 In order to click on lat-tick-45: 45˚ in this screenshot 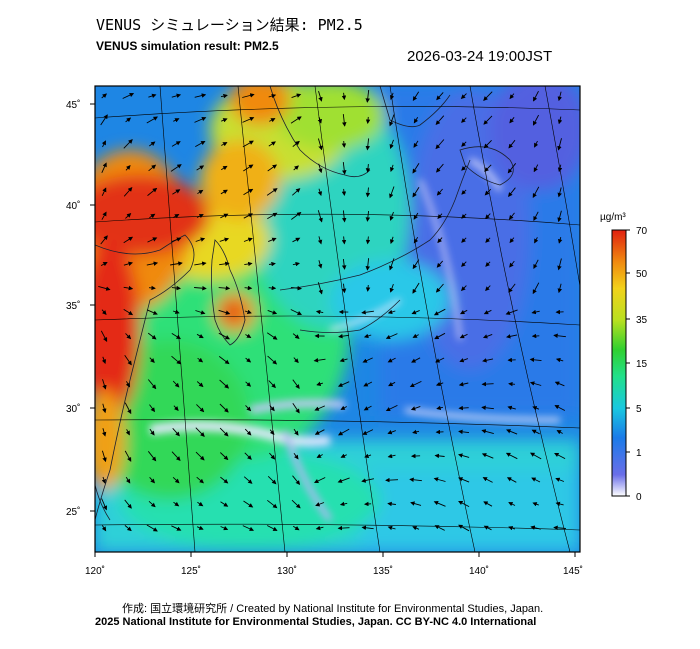, I will do `click(73, 105)`.